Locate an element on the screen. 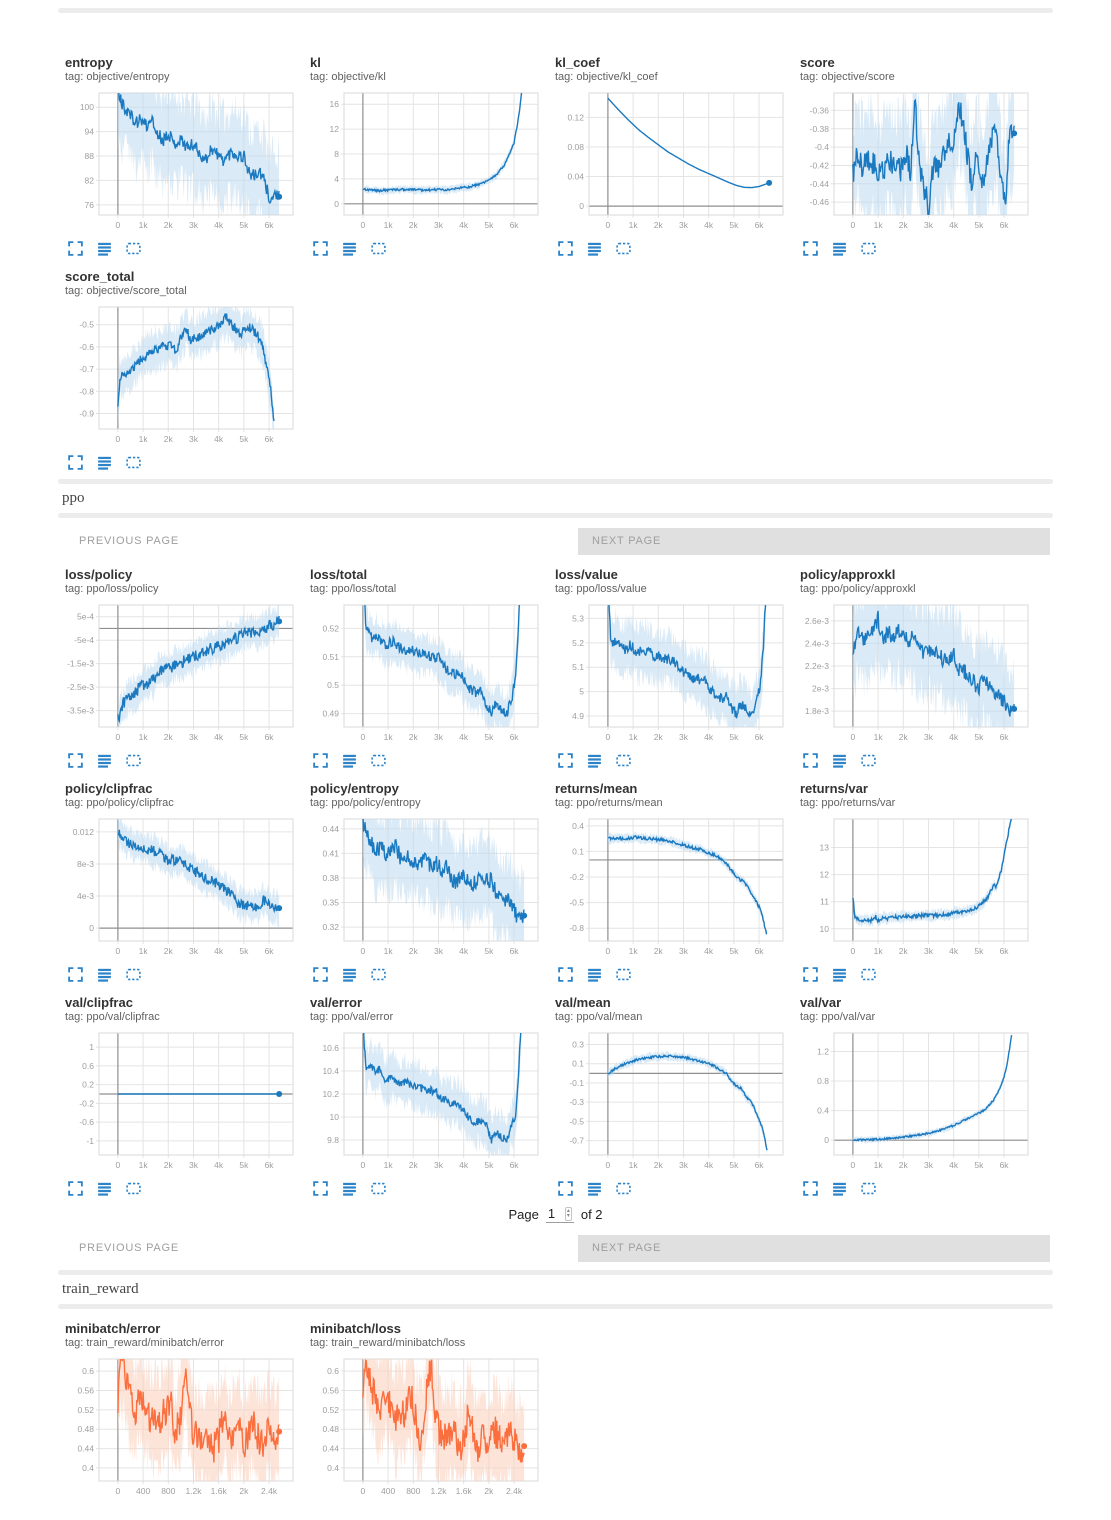  svg-text: 1.8e-3 is located at coordinates (817, 711).